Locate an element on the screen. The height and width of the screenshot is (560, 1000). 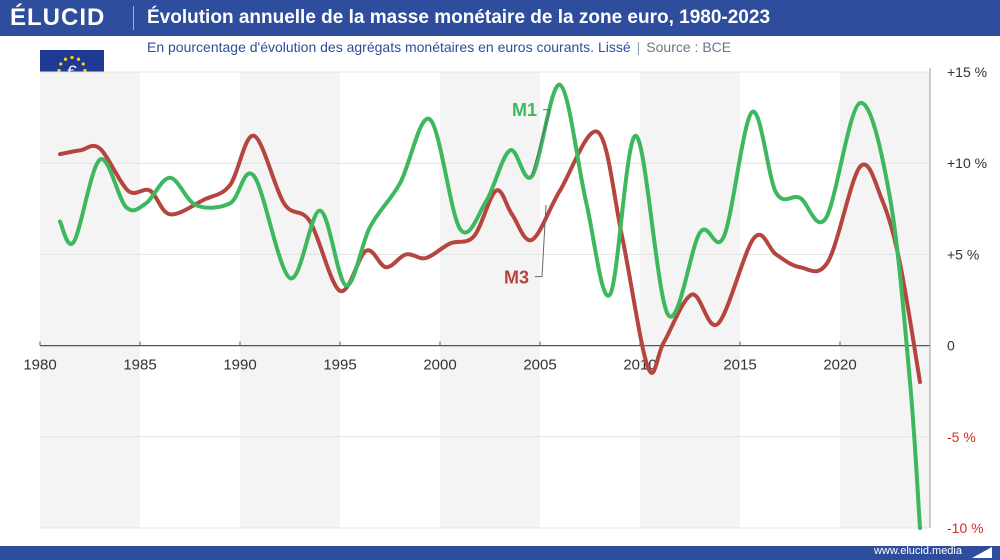
y-tick-label: -5 % is located at coordinates (961, 437).